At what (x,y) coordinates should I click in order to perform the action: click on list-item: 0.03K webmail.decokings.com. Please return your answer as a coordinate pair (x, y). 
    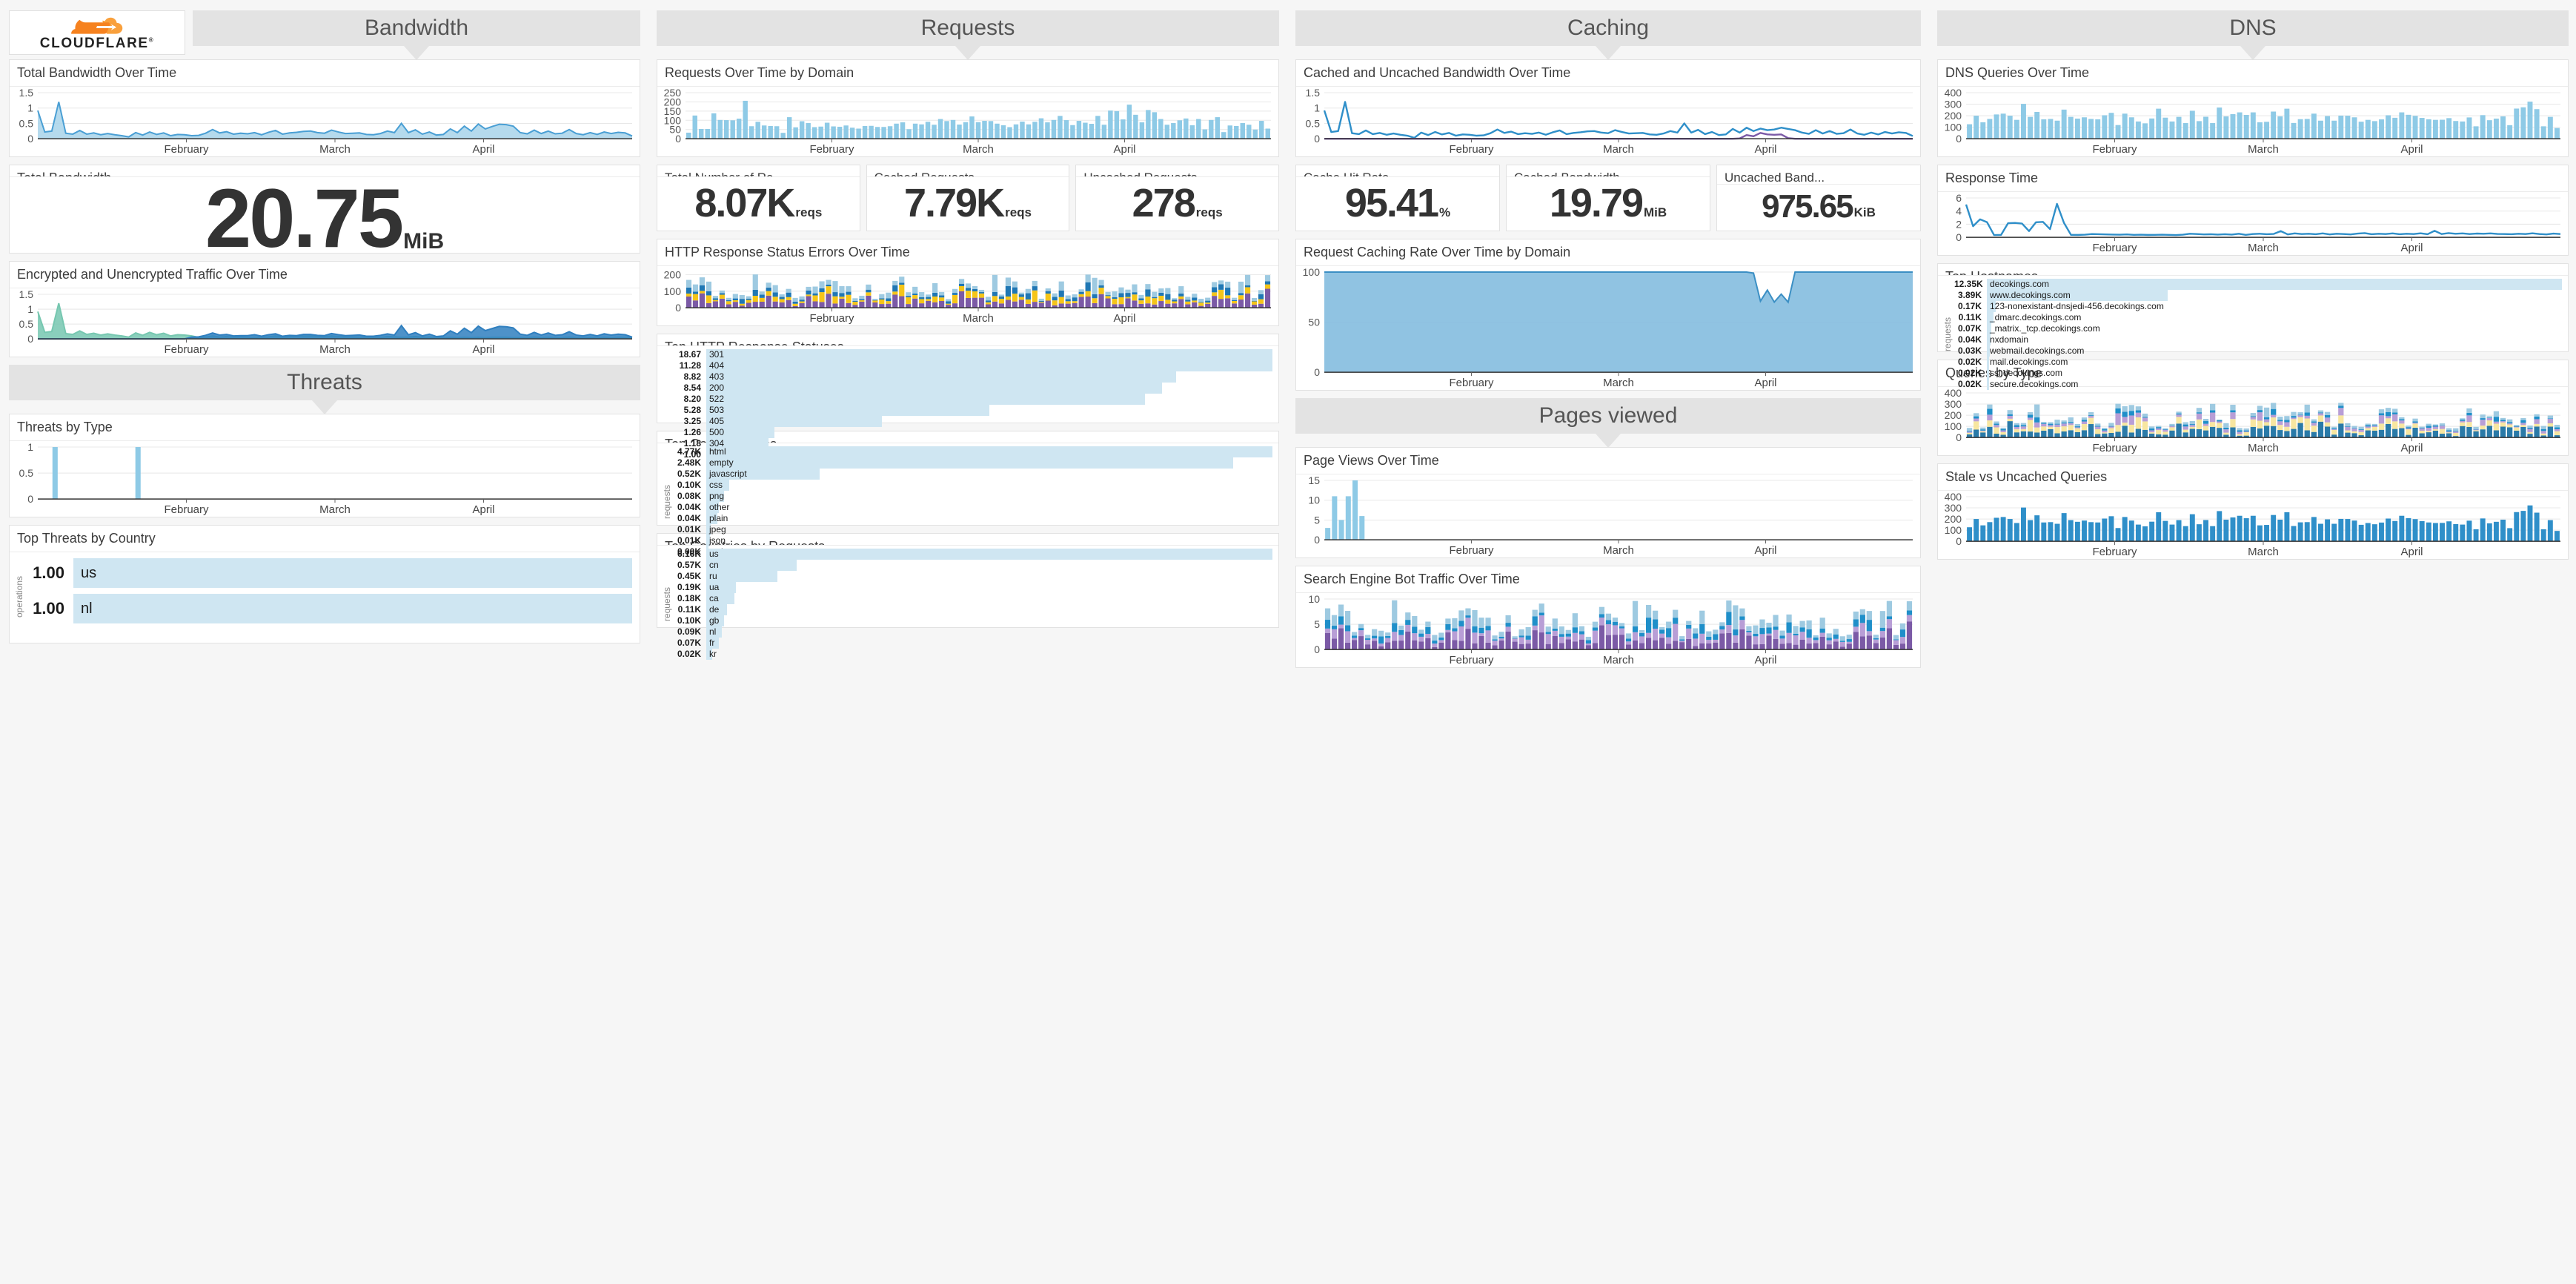
    Looking at the image, I should click on (2258, 351).